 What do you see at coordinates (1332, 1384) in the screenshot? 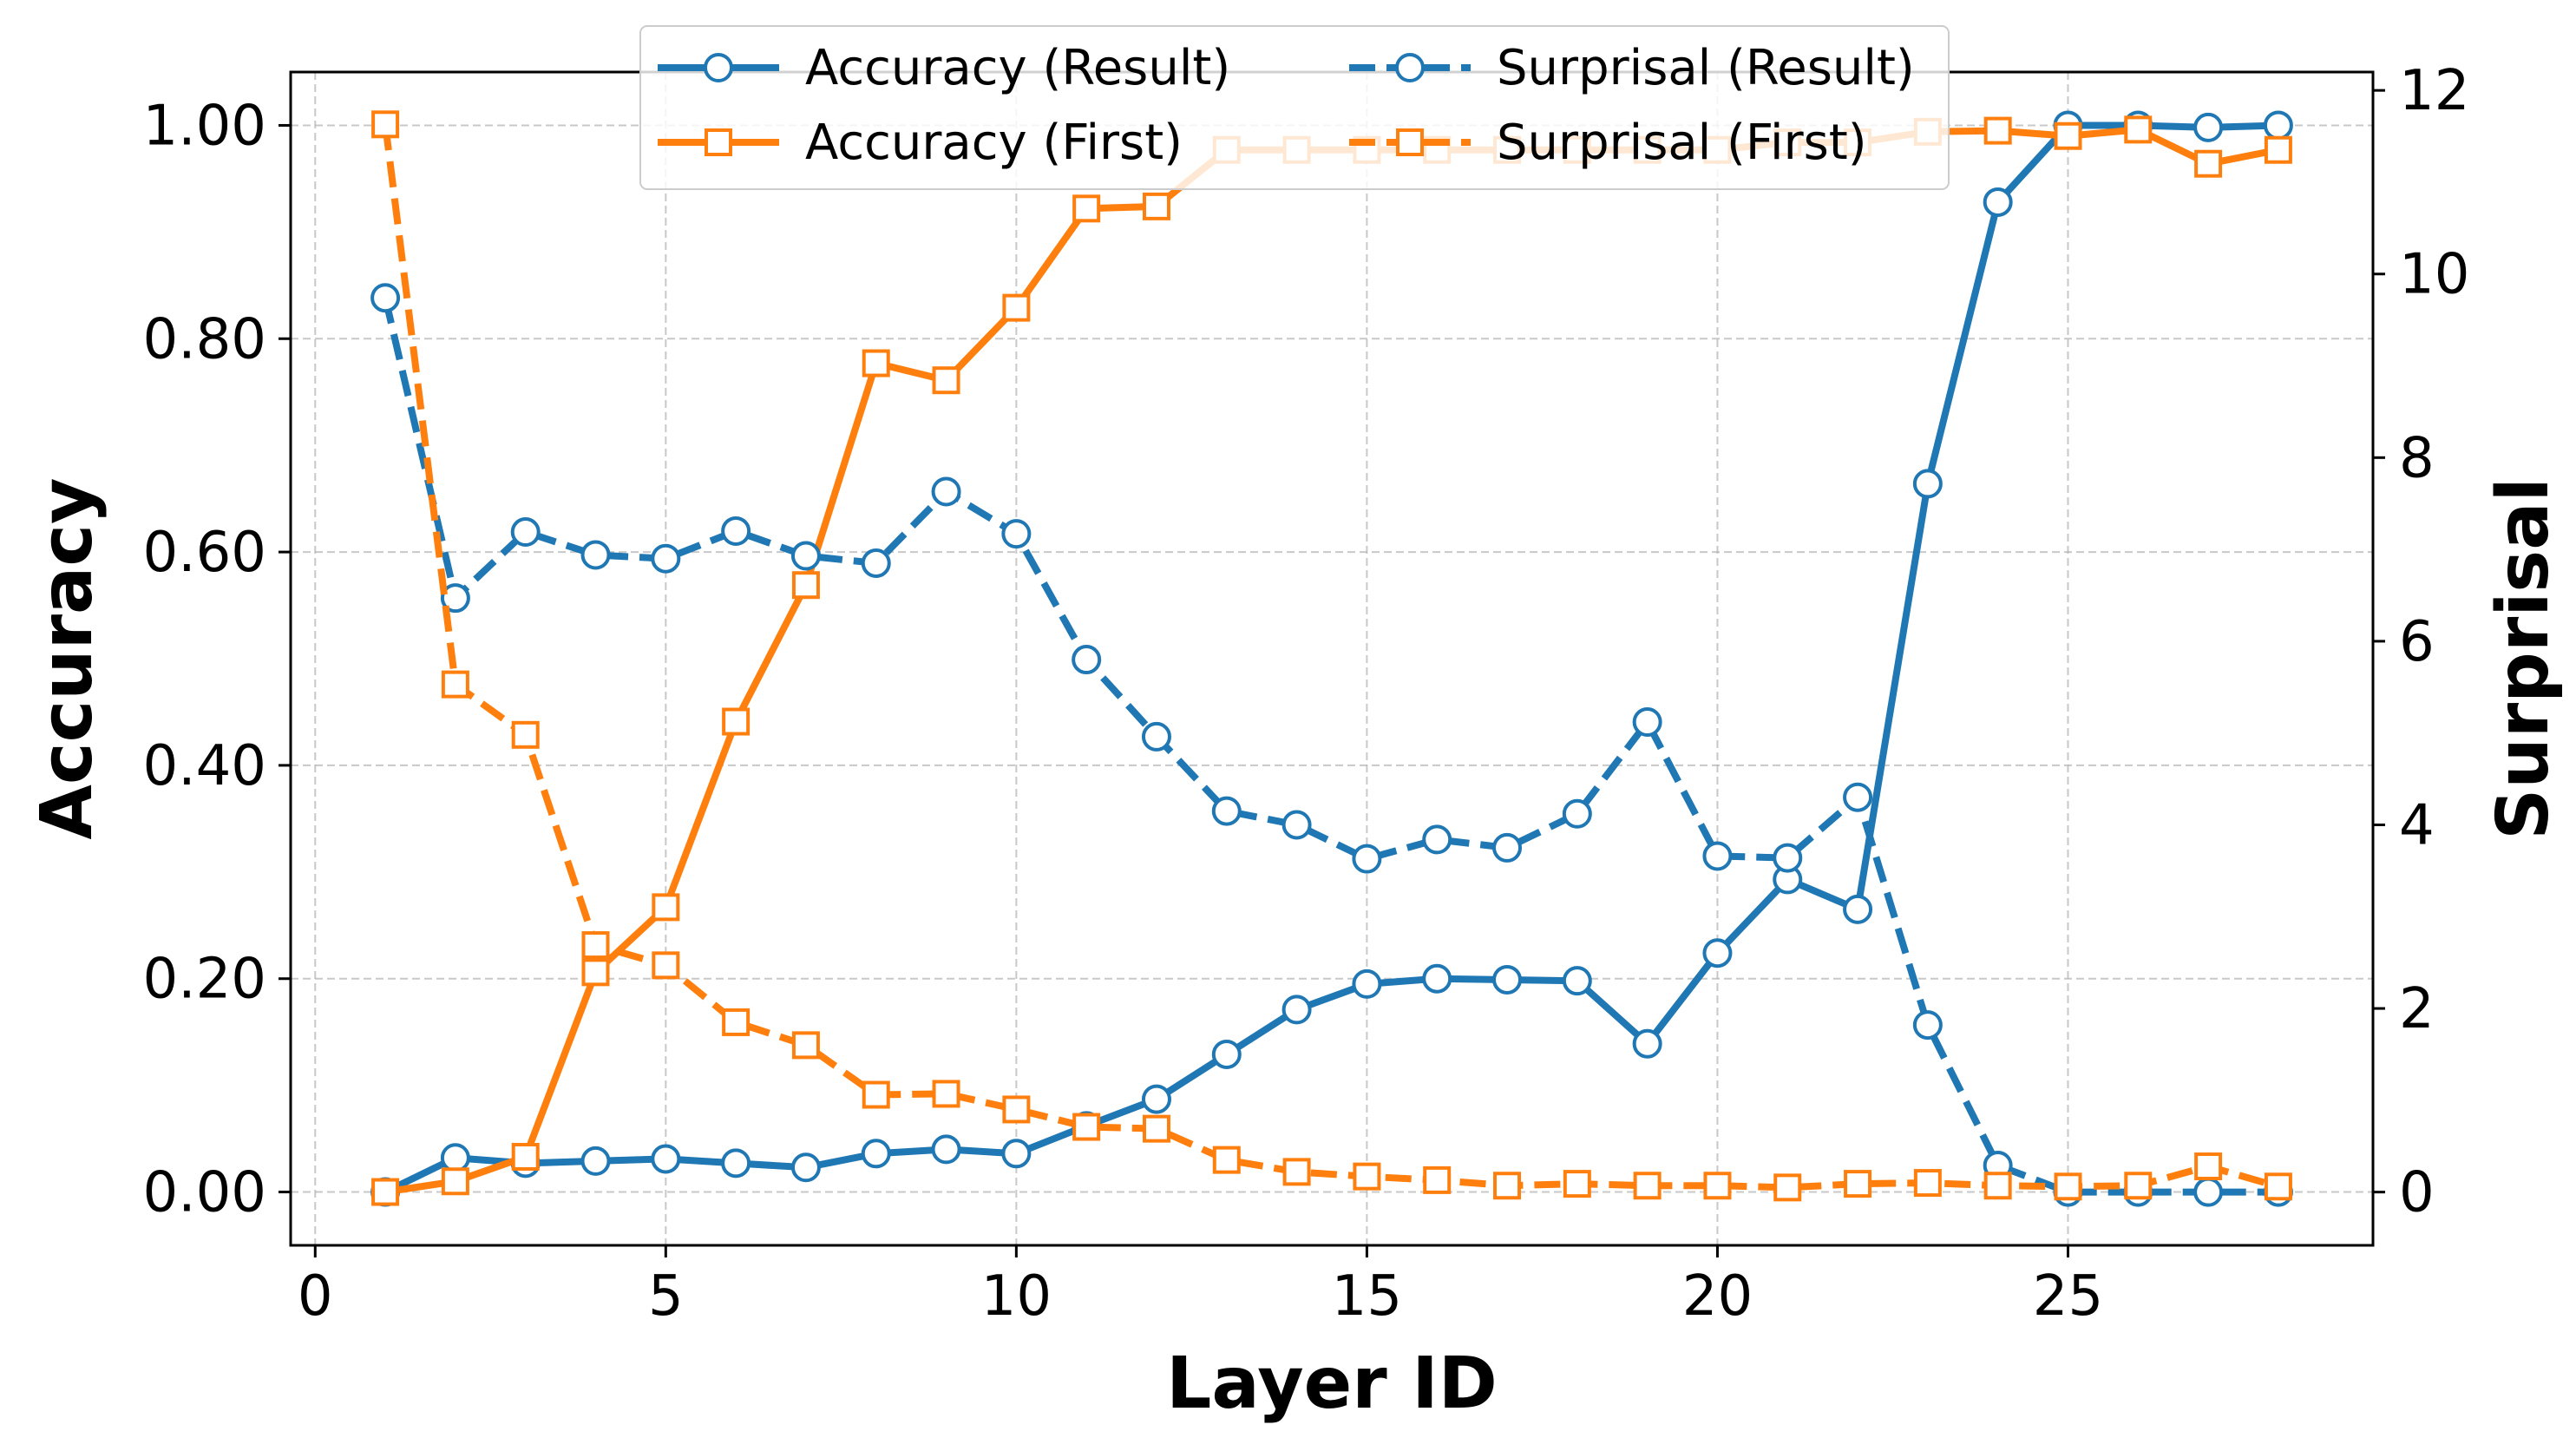
I see `x-axis-title: Layer ID` at bounding box center [1332, 1384].